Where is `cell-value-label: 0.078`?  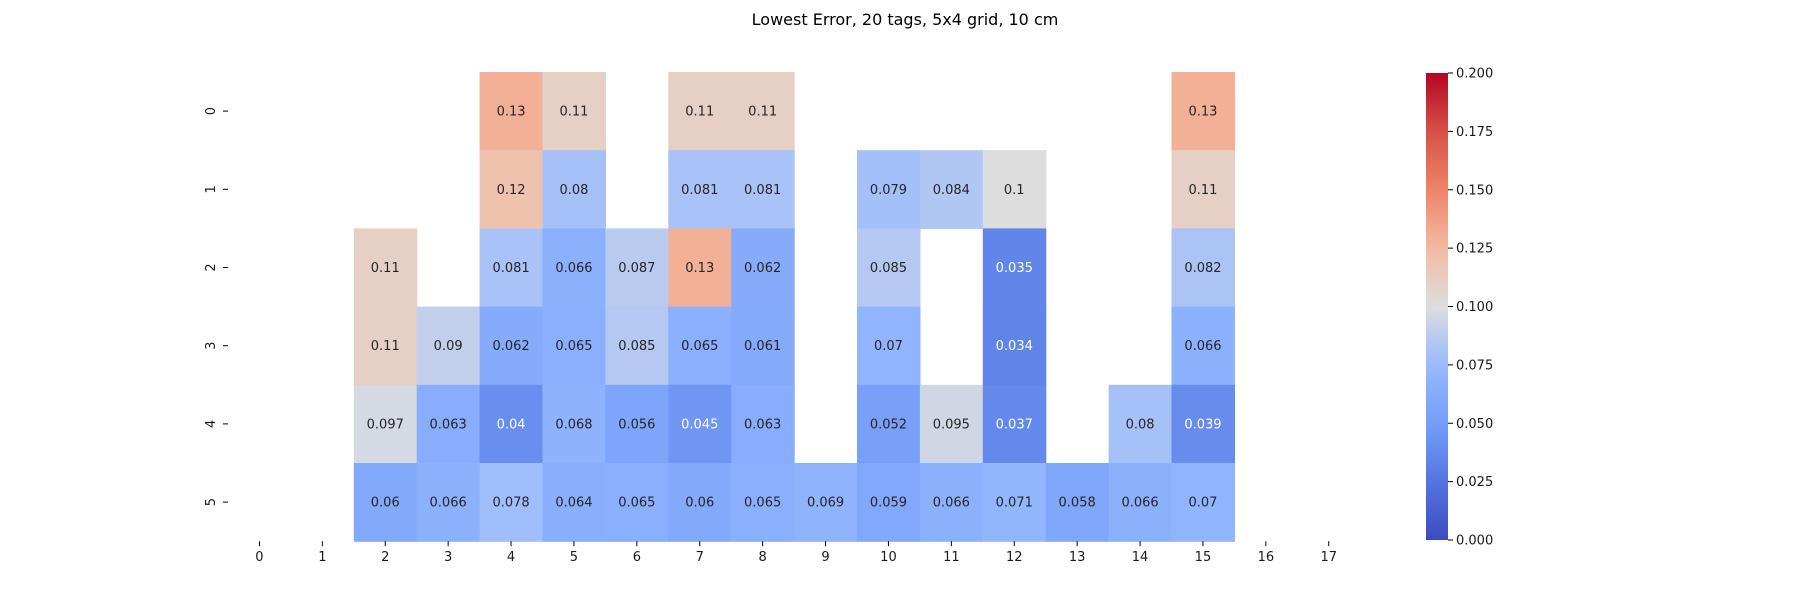
cell-value-label: 0.078 is located at coordinates (510, 503).